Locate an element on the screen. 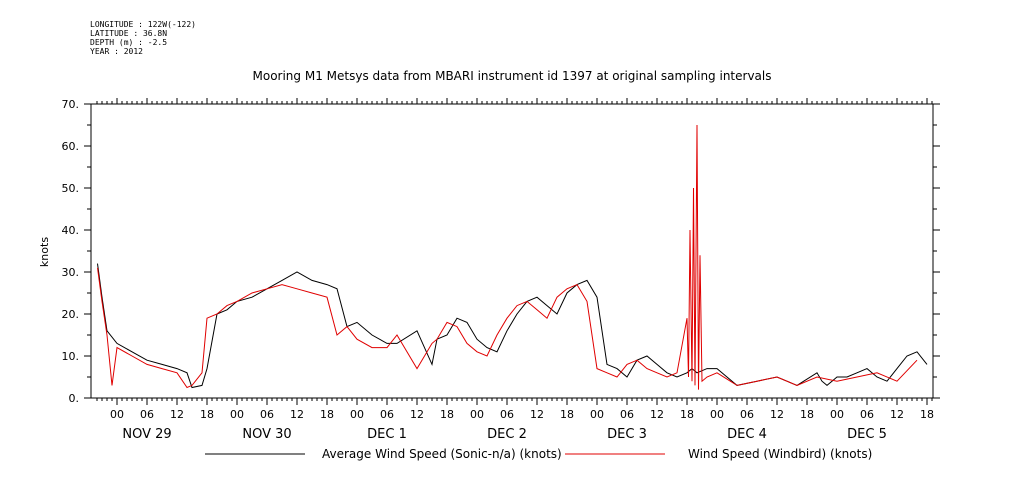 This screenshot has width=1009, height=504. day-label: DEC 4 is located at coordinates (747, 434).